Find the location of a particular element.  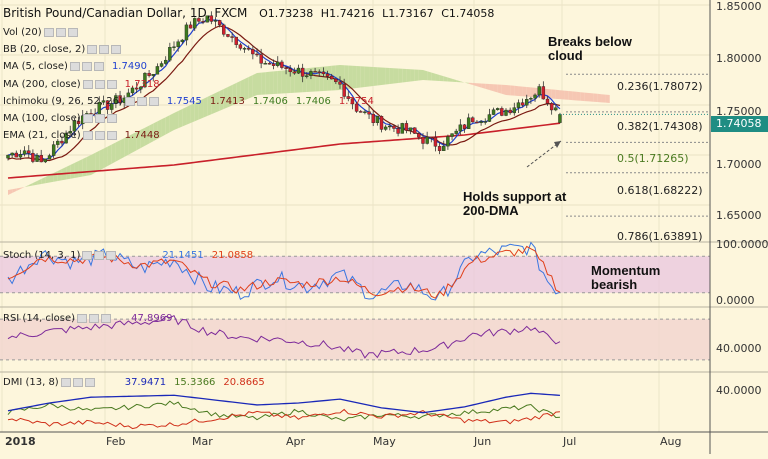

ichimoku-value-5: 1.7754 is located at coordinates (356, 101).